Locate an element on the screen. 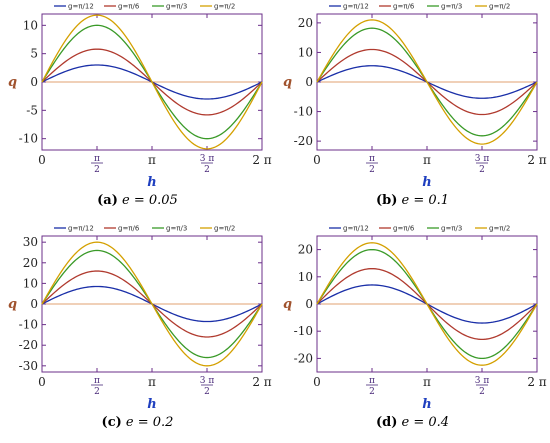  y-tick-label: -5 is located at coordinates (32, 110).